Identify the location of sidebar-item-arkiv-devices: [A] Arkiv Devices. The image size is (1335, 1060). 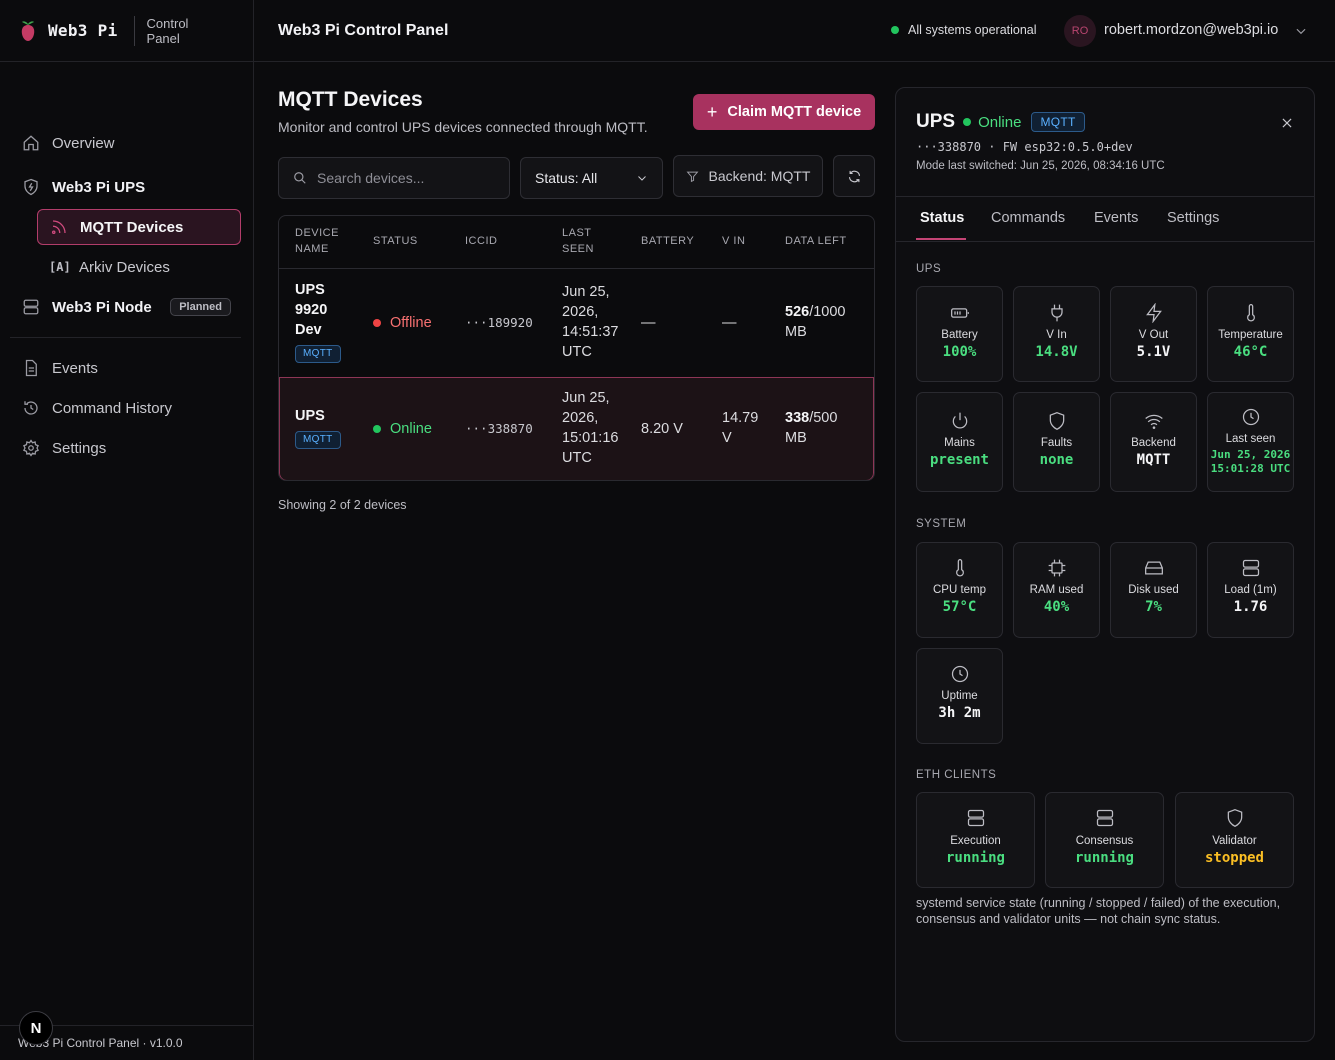
(139, 267).